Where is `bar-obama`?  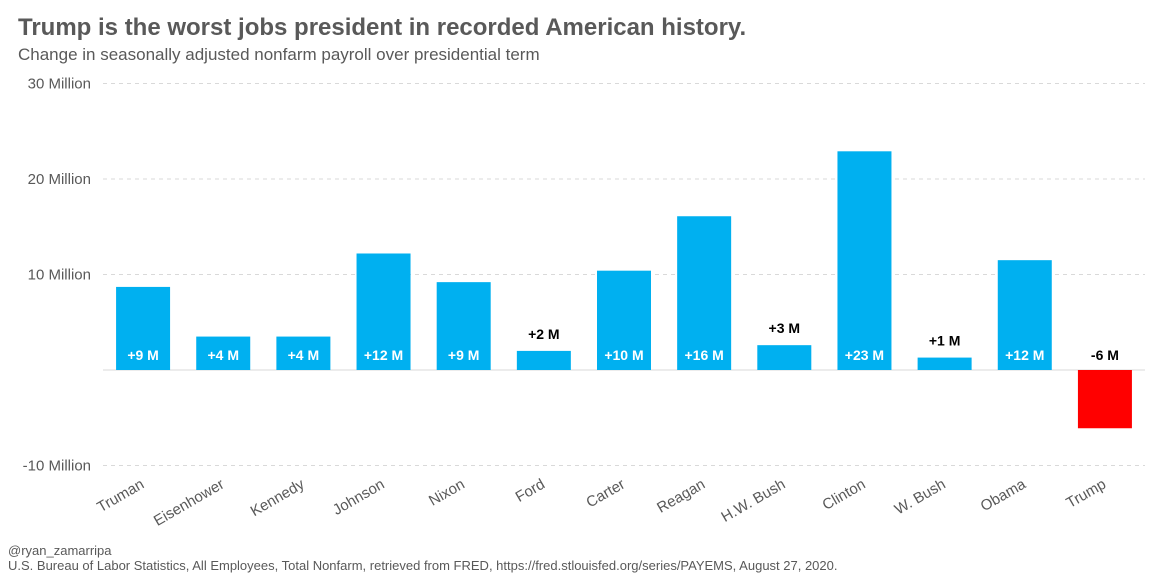 bar-obama is located at coordinates (1024, 315).